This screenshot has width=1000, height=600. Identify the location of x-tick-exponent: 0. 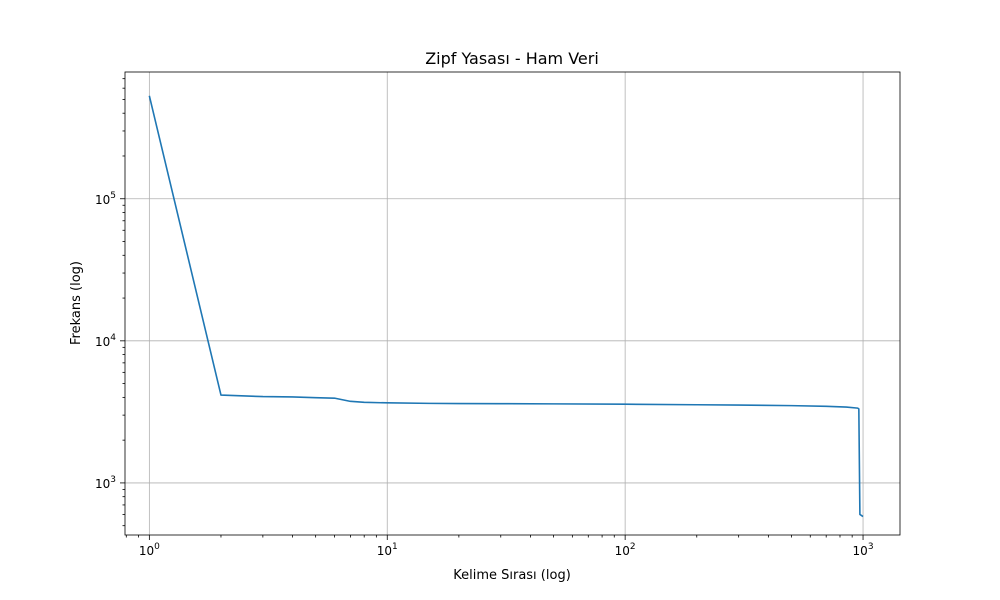
(157, 547).